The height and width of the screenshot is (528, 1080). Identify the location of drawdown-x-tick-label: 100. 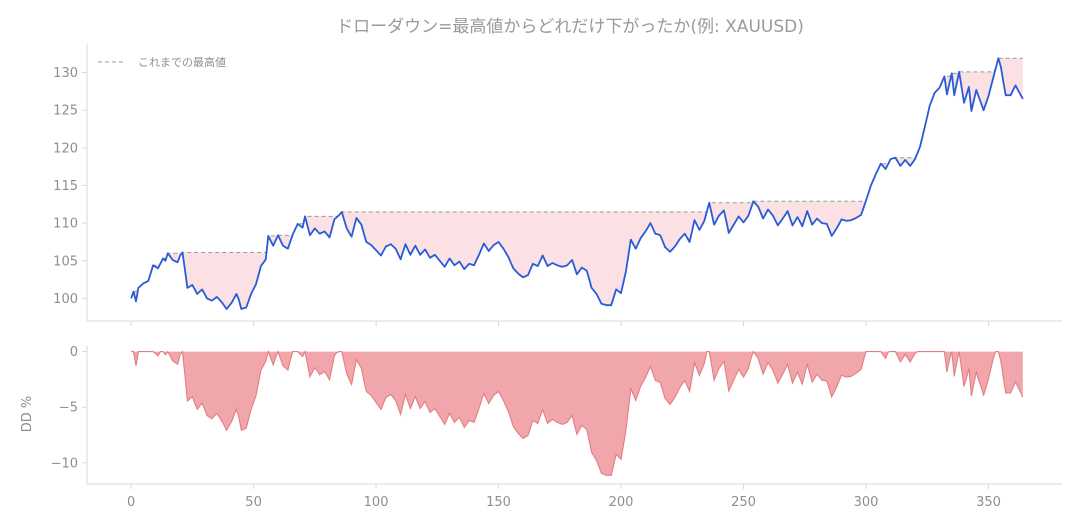
(376, 502).